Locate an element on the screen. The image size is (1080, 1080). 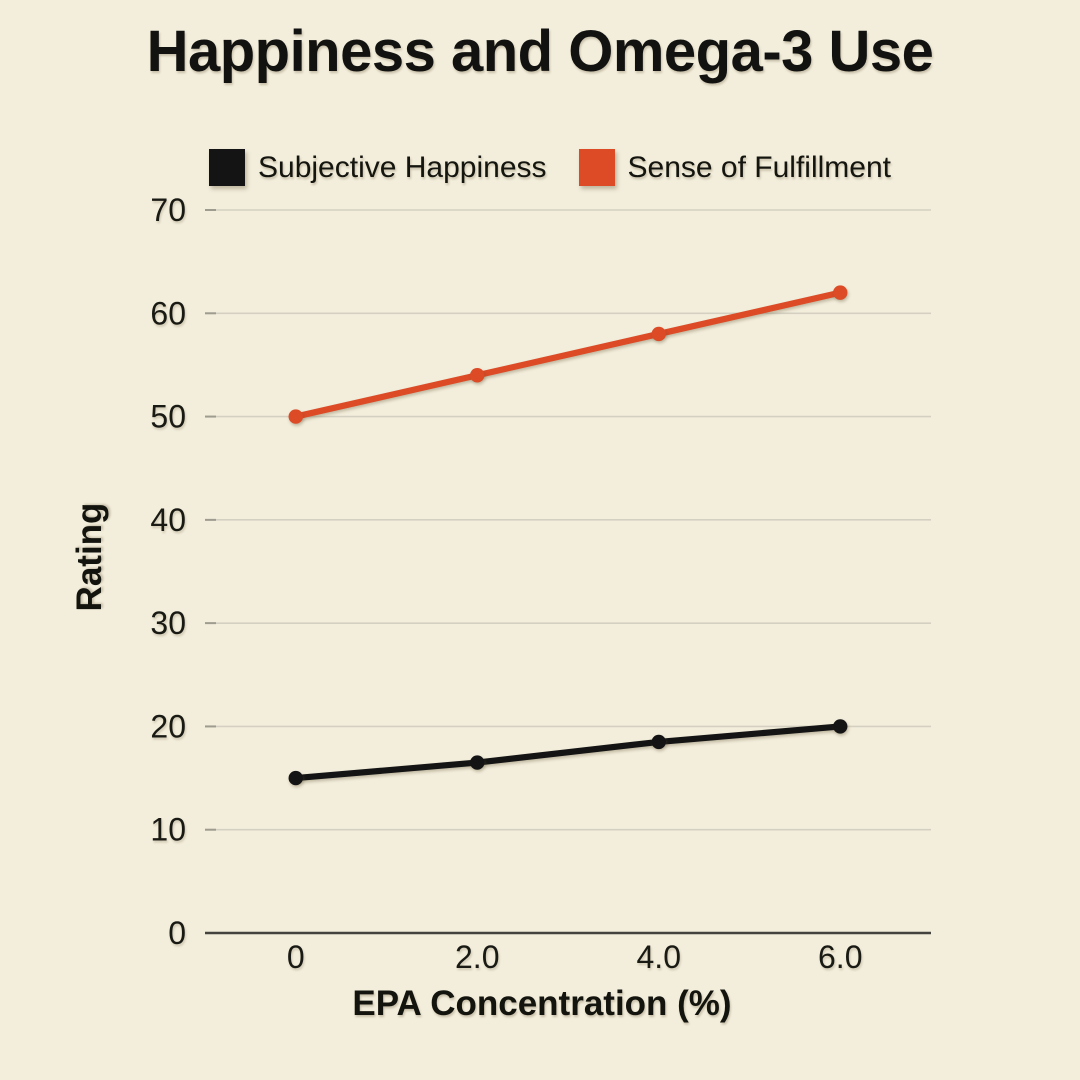
data-point-sense-of-fulfillment-2.0 is located at coordinates (477, 375).